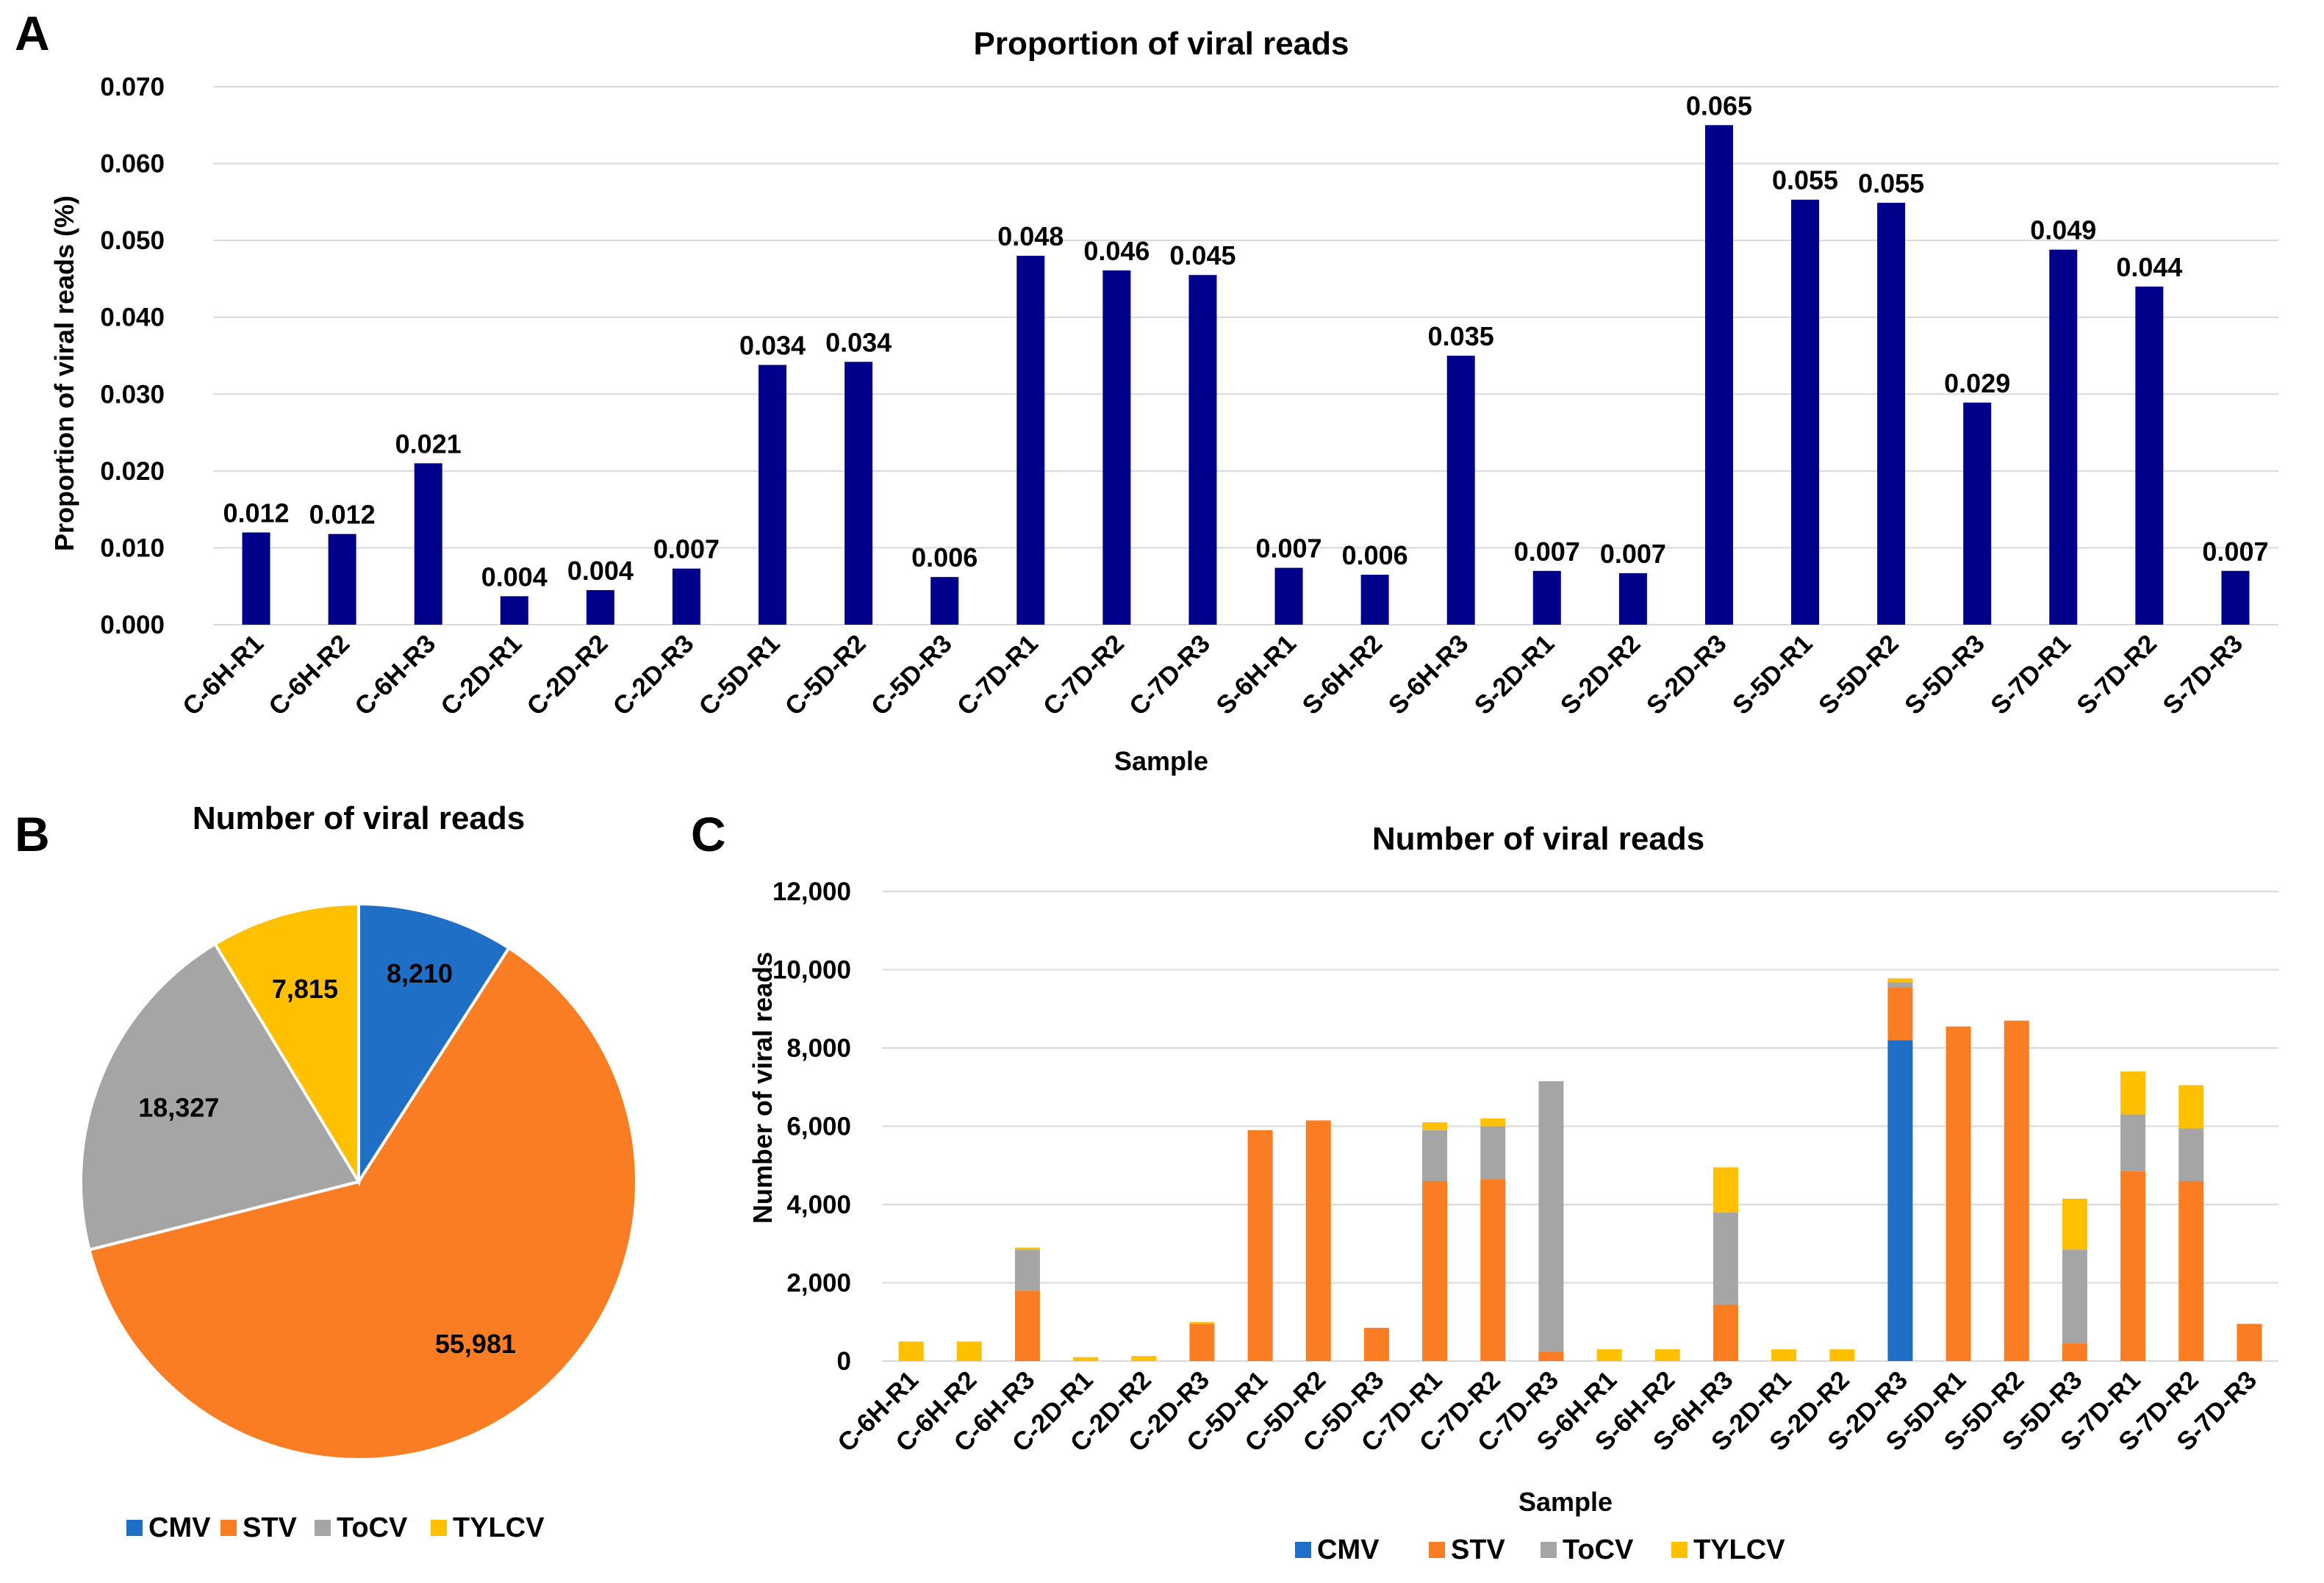  I want to click on chart-a-ytick: 0.040, so click(132, 318).